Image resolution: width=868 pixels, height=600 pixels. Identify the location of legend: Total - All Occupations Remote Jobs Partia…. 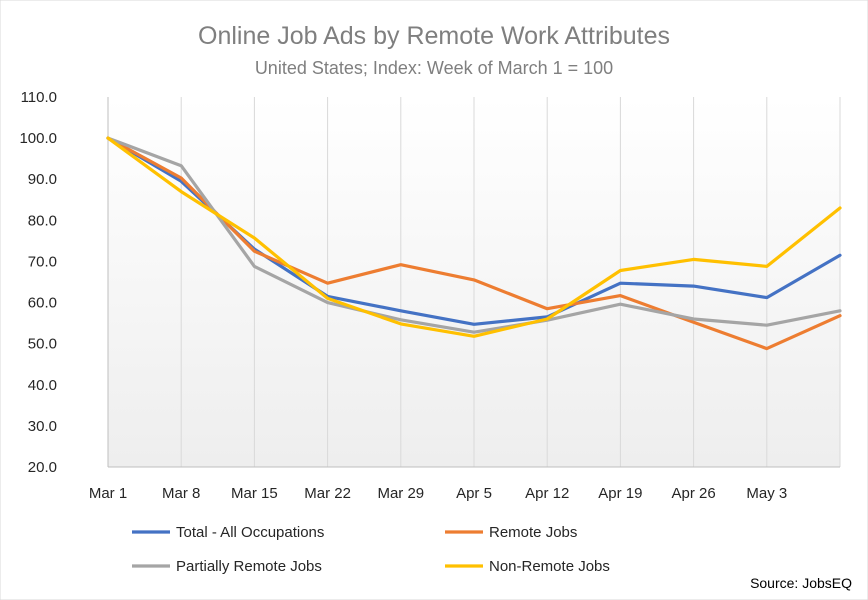
(371, 549).